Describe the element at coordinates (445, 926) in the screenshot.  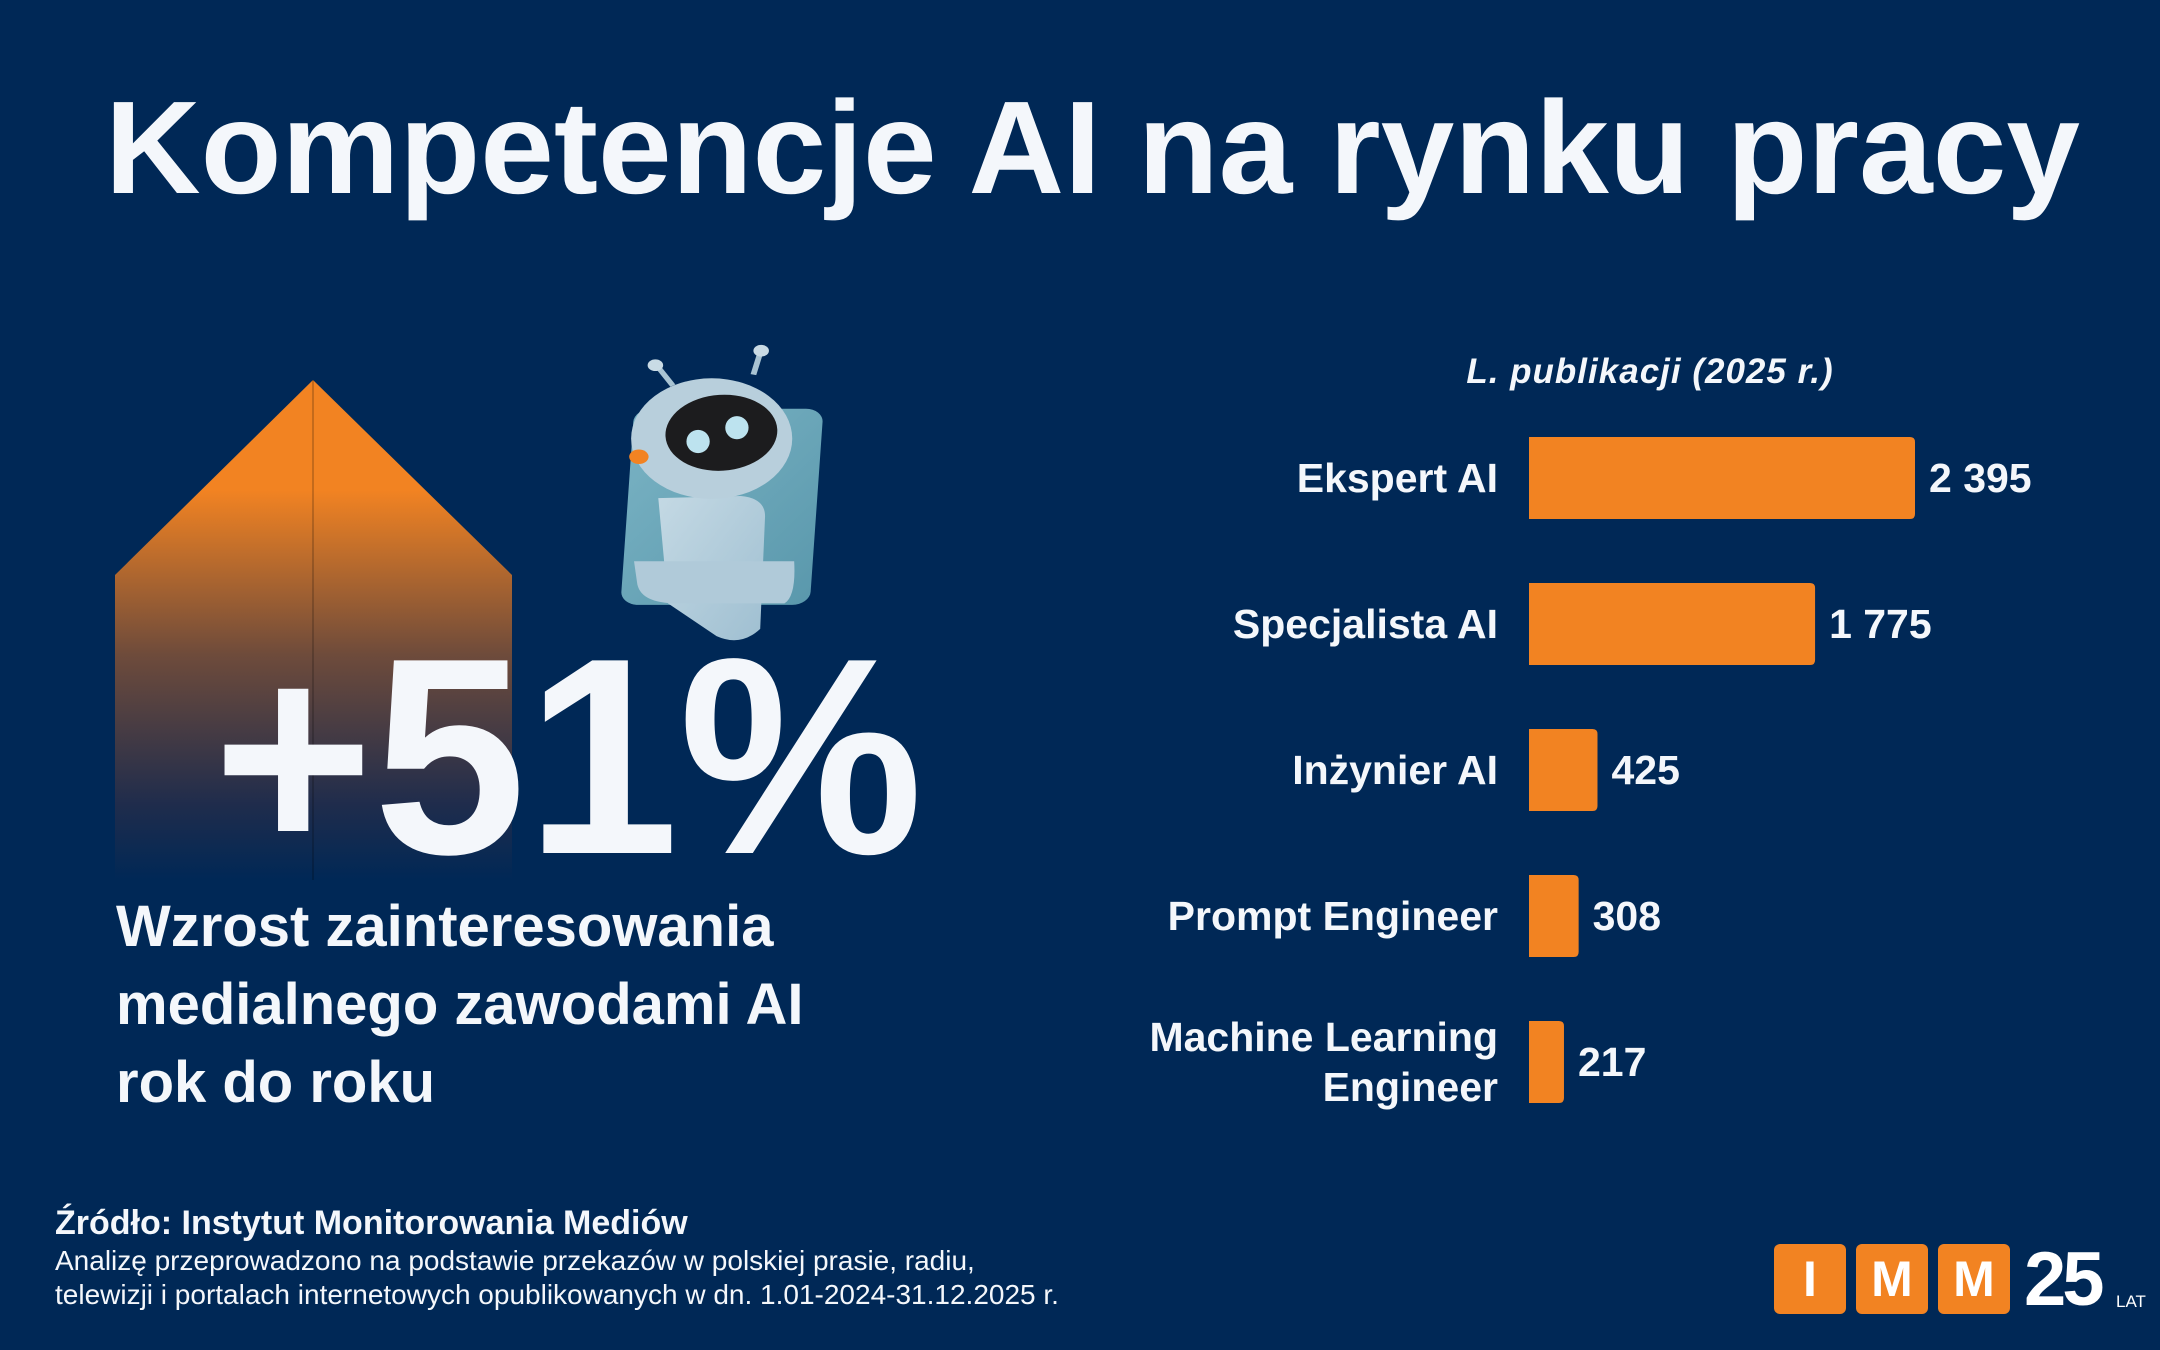
I see `description-line: Wzrost zainteresowania` at that location.